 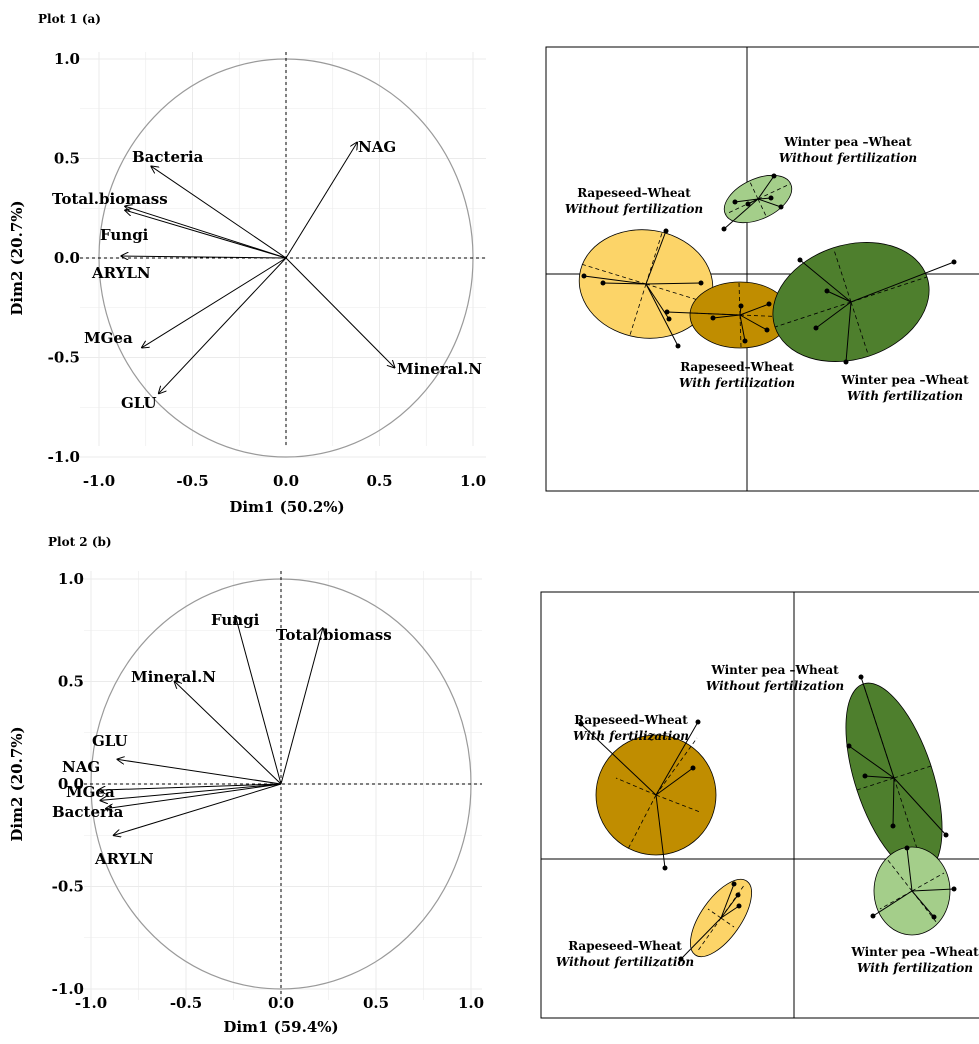 What do you see at coordinates (737, 383) in the screenshot?
I see `sublabel-rw-fert: With fertilization` at bounding box center [737, 383].